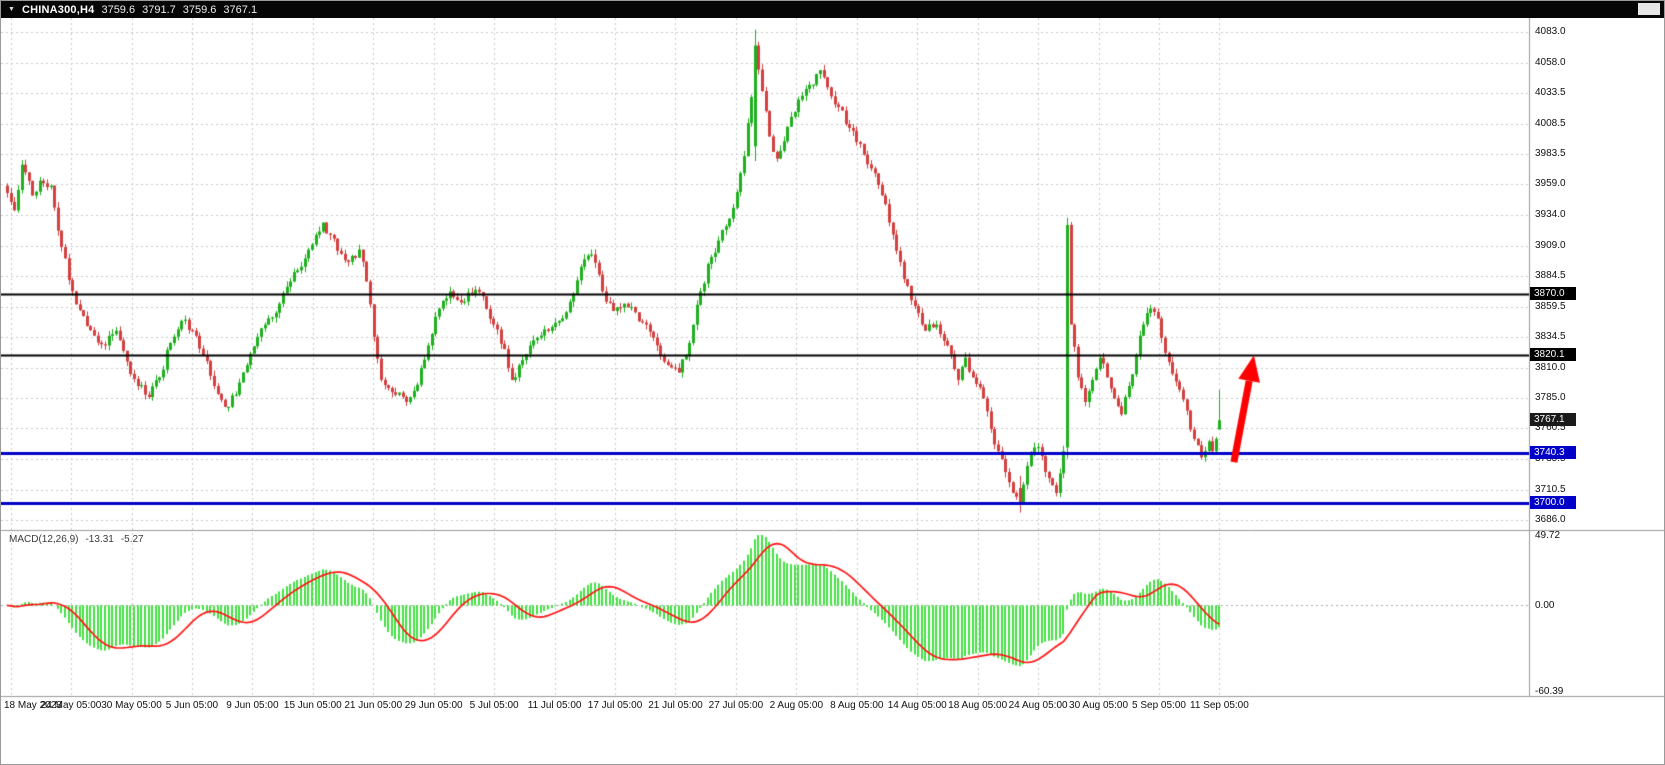 This screenshot has width=1665, height=765. I want to click on symbol-timeframe-label: CHINA300,H4, so click(58, 9).